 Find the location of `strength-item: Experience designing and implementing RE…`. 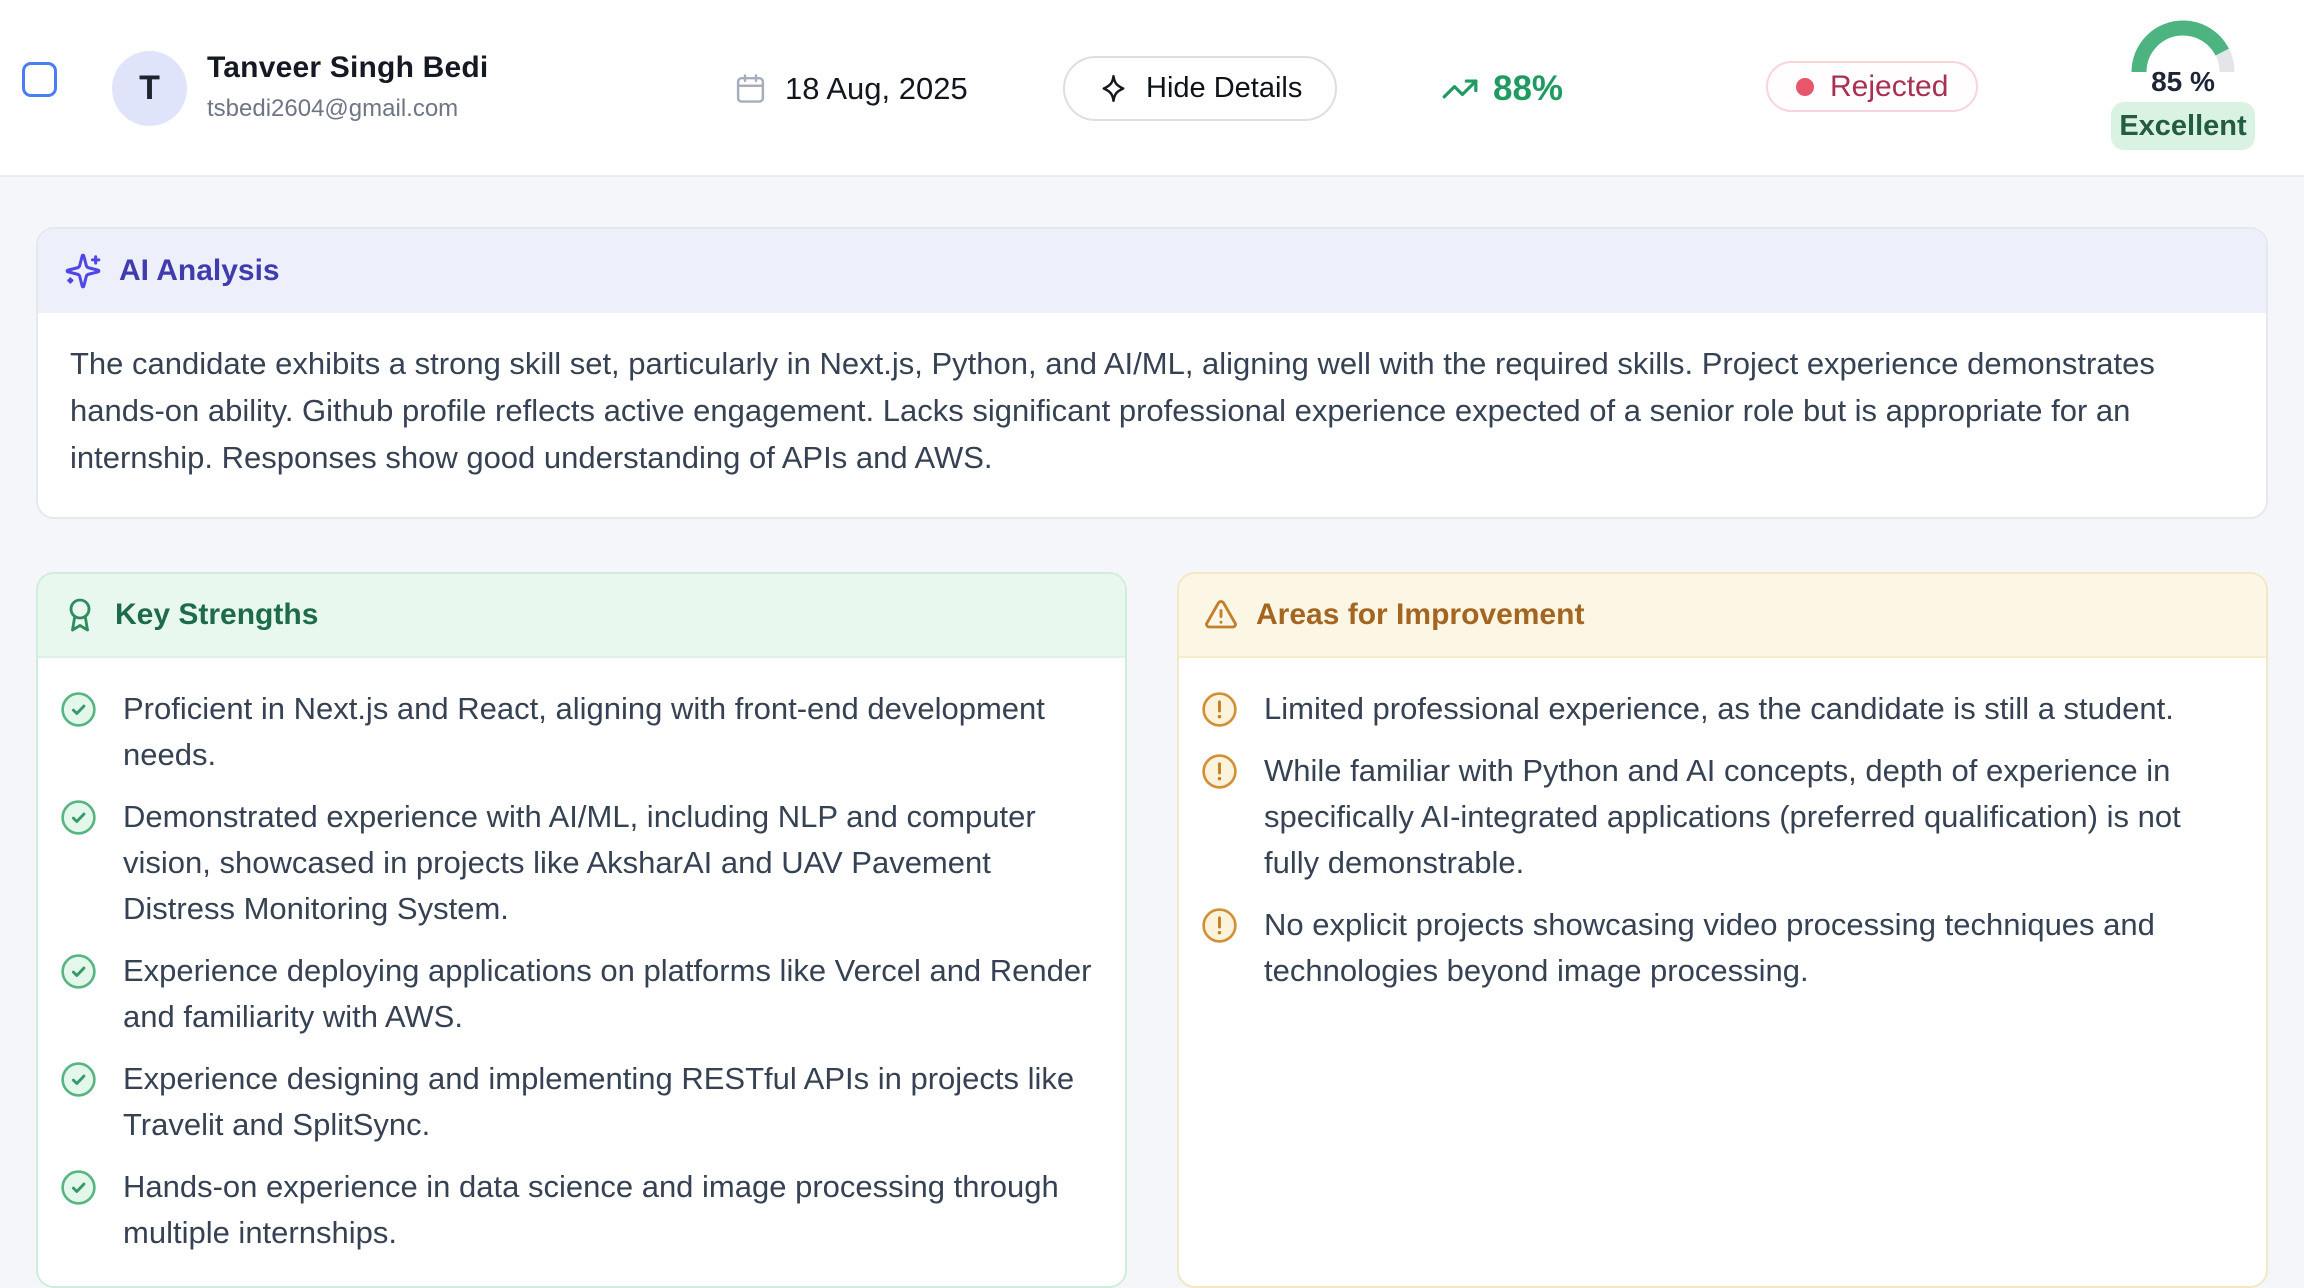

strength-item: Experience designing and implementing RE… is located at coordinates (577, 1102).